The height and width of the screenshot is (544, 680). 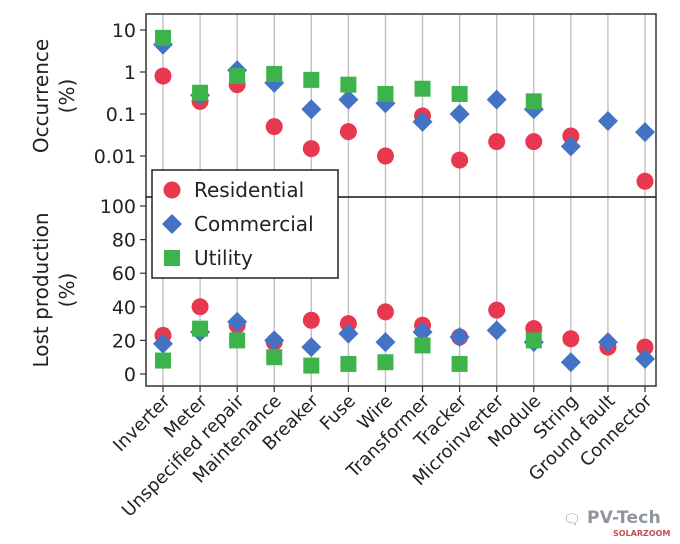 I want to click on watermark-subtext: SOLARZOOM, so click(x=642, y=533).